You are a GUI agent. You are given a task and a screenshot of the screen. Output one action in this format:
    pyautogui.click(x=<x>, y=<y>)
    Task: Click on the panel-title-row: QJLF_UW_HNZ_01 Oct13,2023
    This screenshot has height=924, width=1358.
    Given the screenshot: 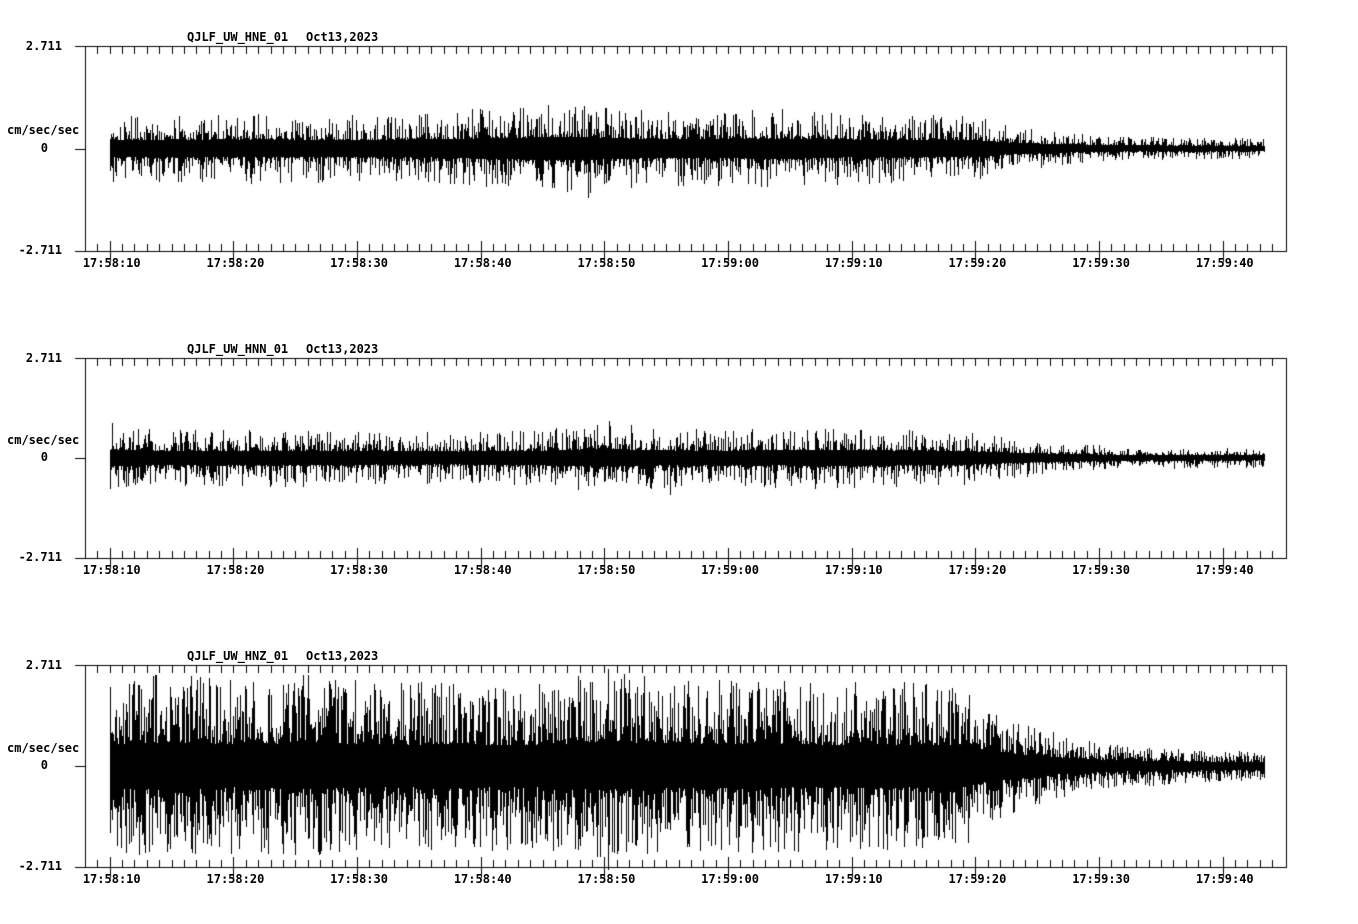 What is the action you would take?
    pyautogui.click(x=679, y=656)
    